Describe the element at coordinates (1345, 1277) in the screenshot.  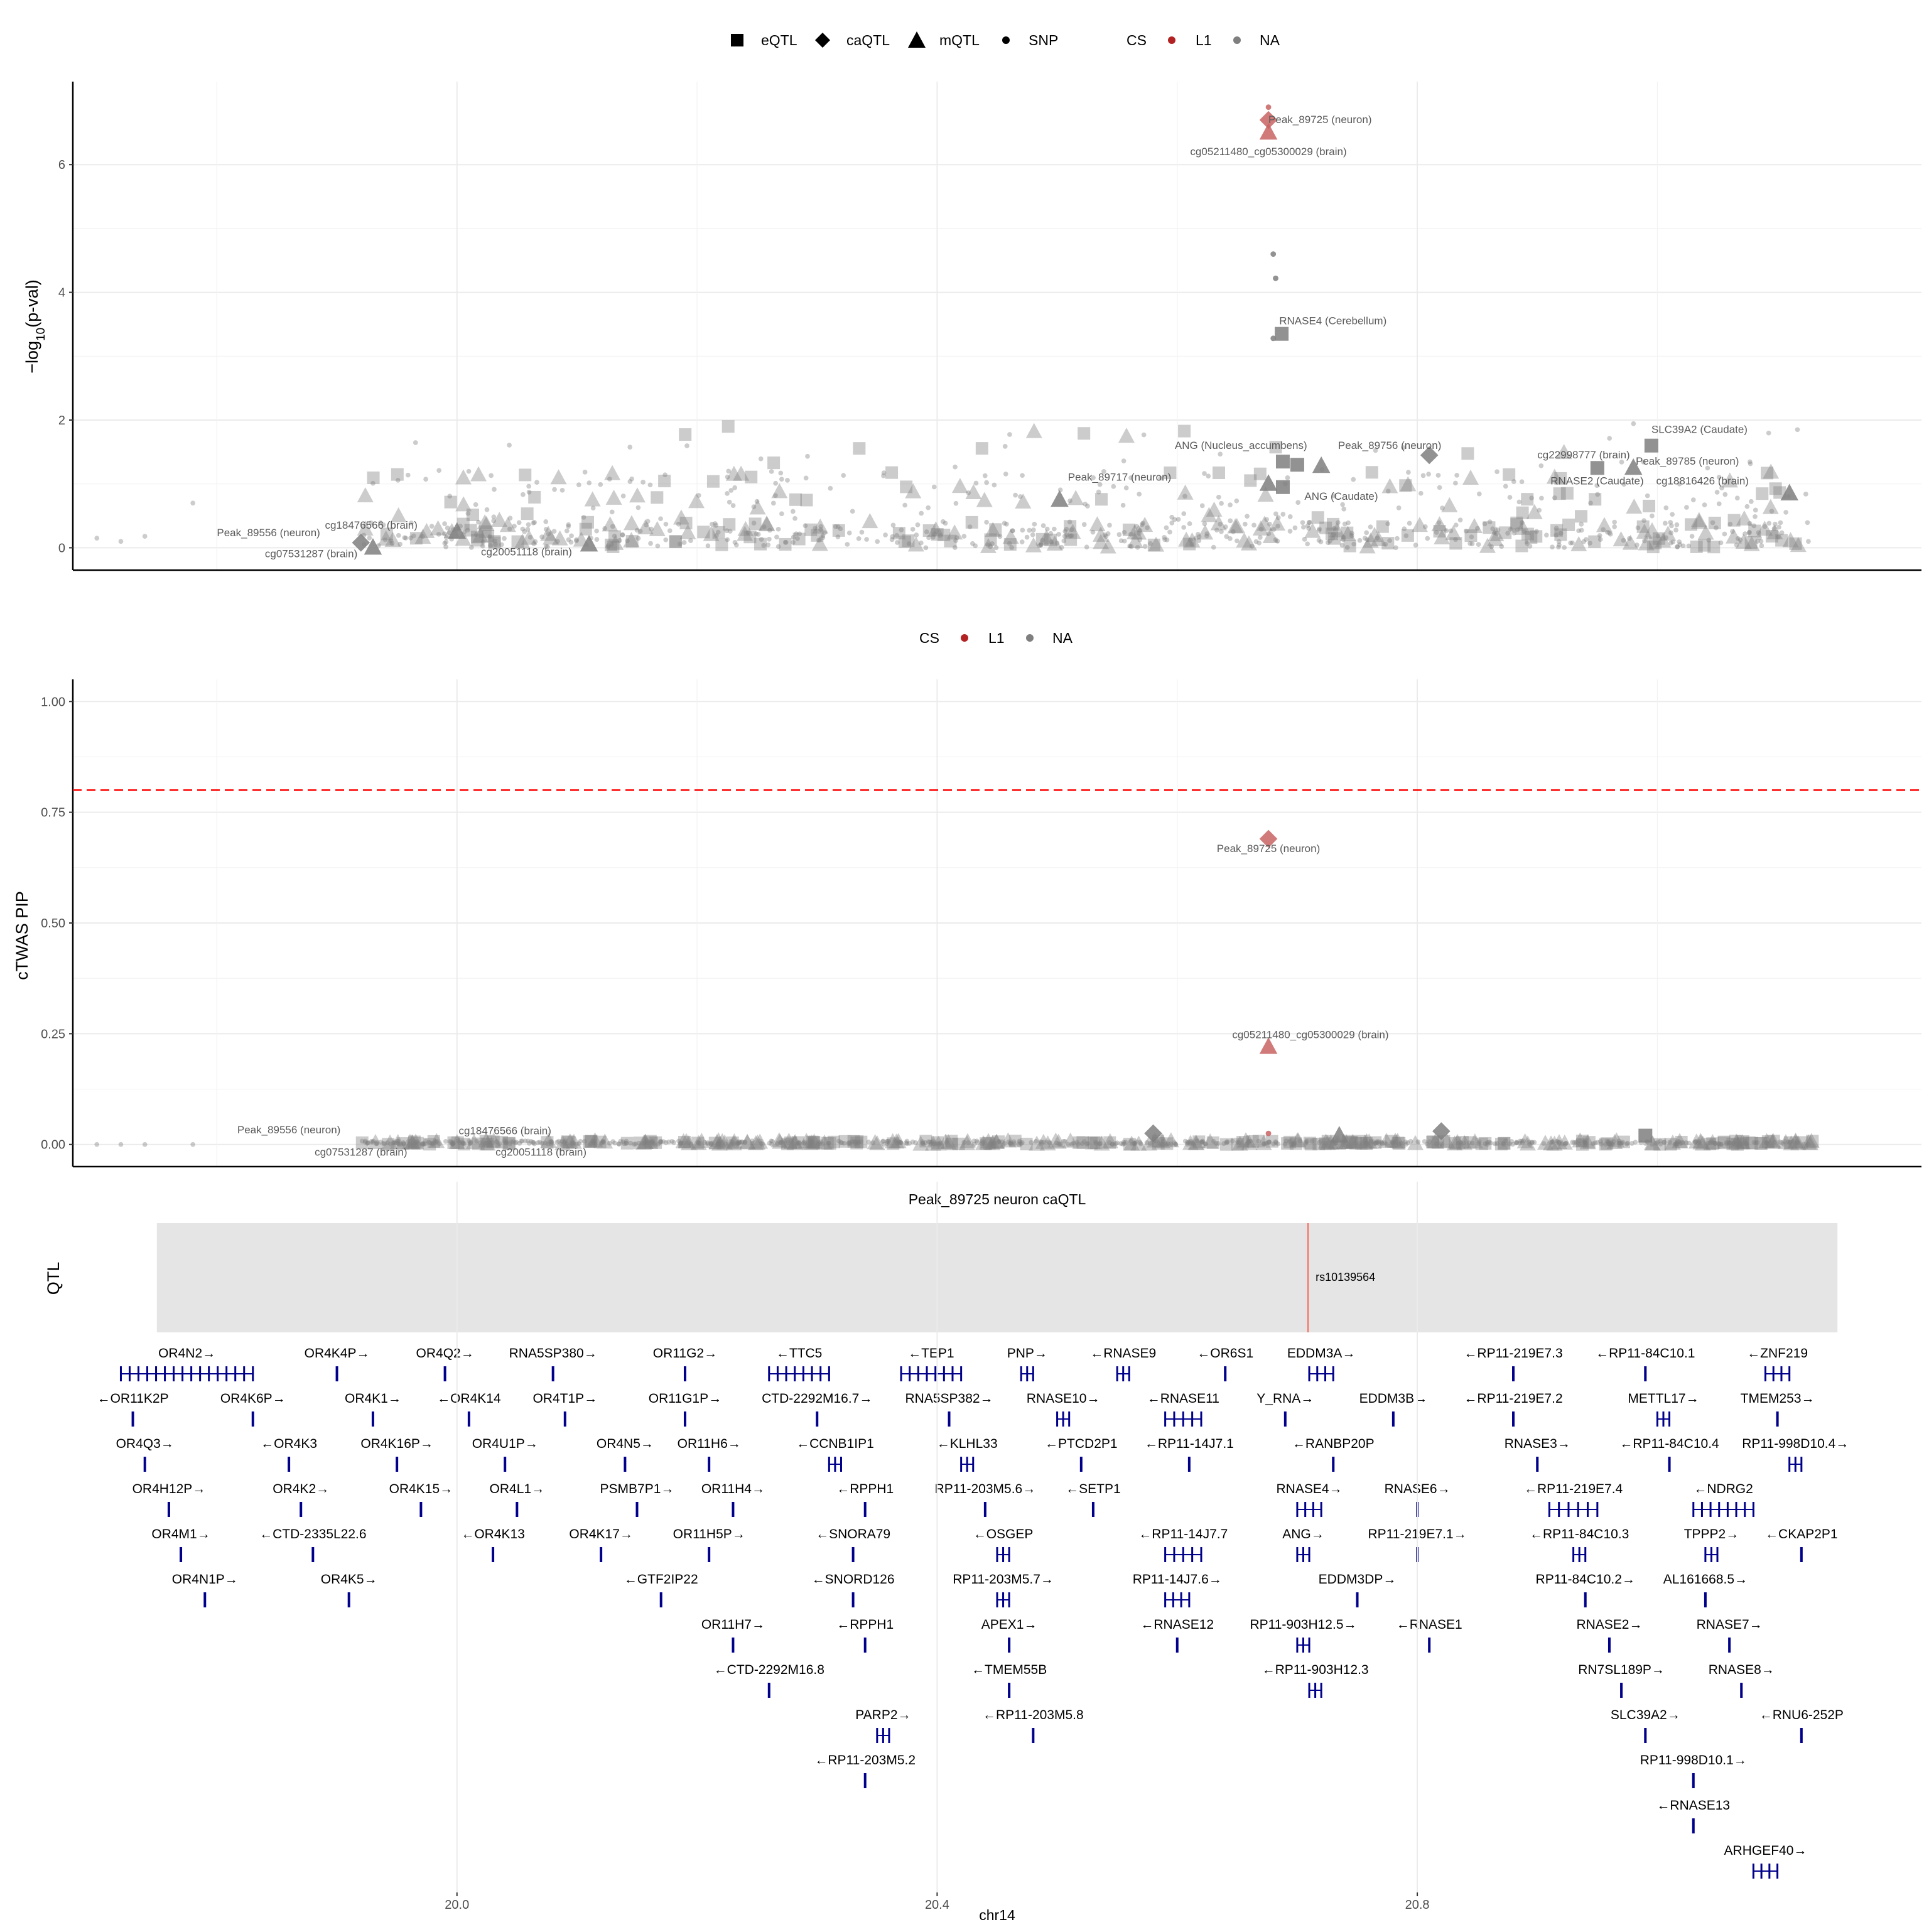
I see `qtl-snp-label: rs10139564` at that location.